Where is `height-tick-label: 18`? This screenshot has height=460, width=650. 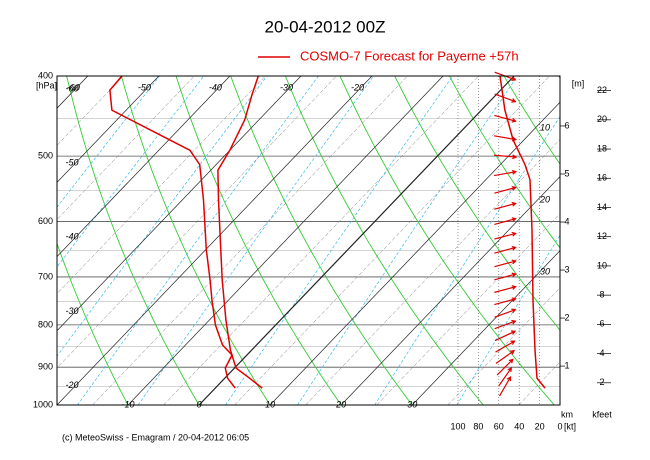 height-tick-label: 18 is located at coordinates (602, 148).